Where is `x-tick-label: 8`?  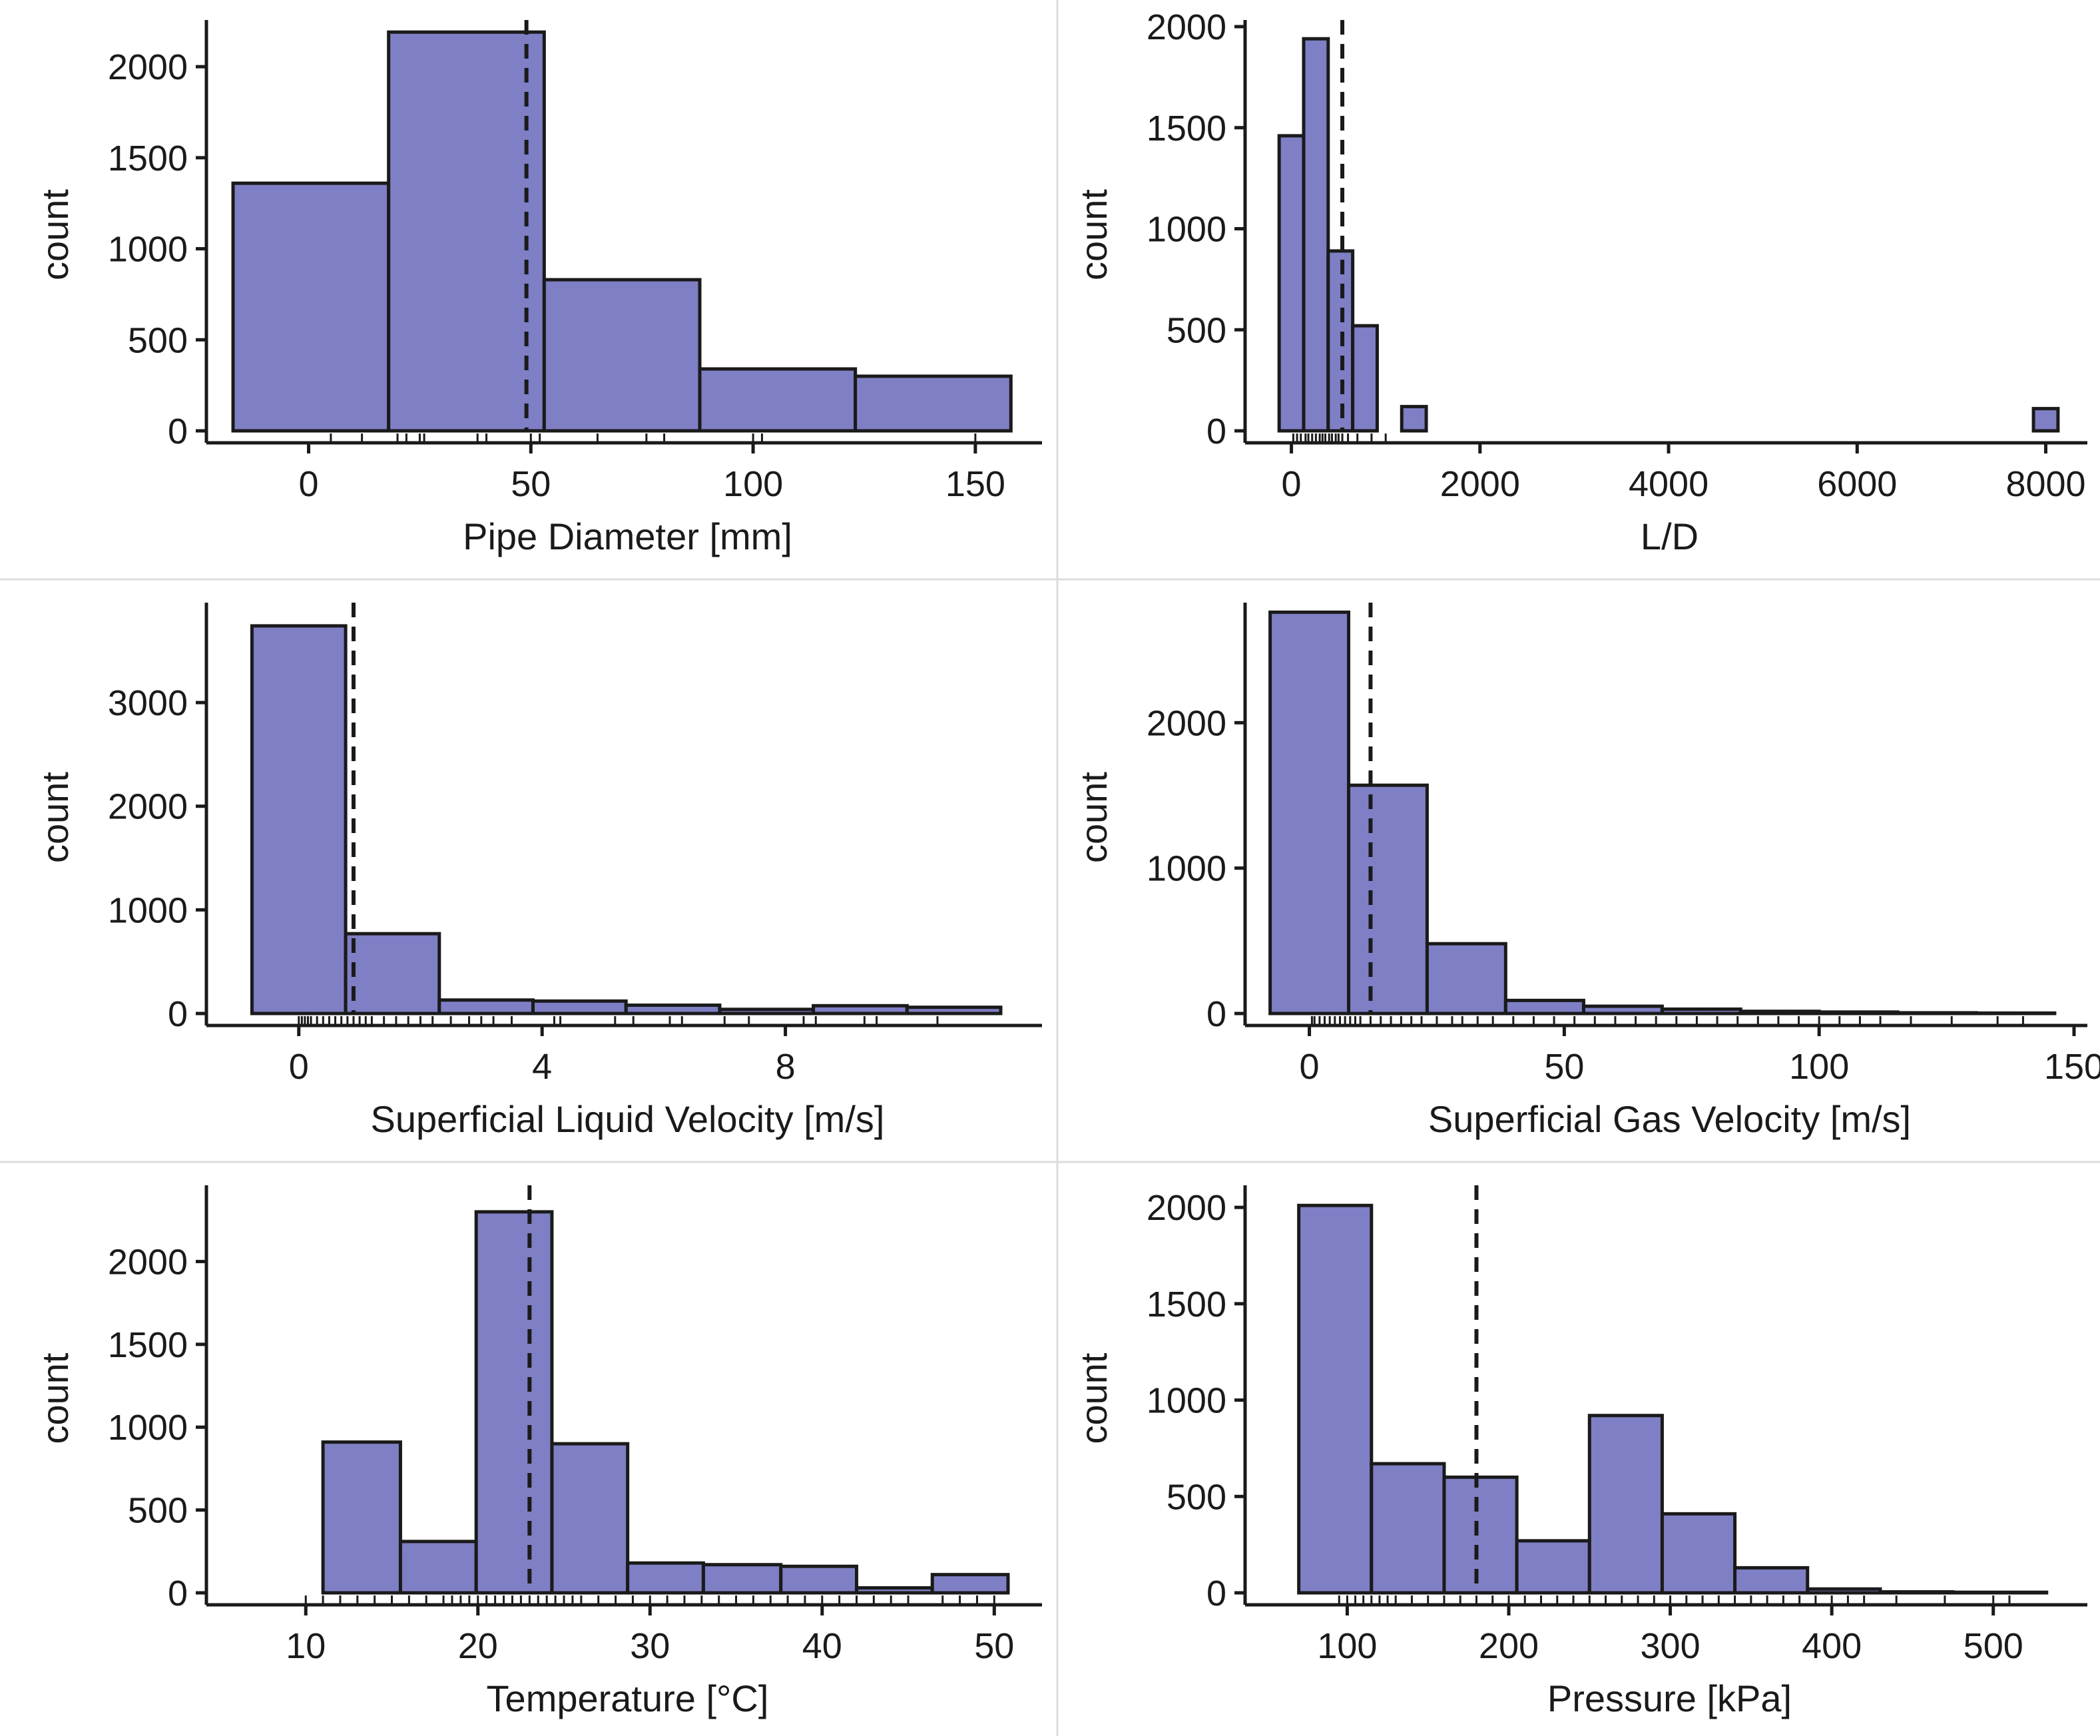
x-tick-label: 8 is located at coordinates (786, 1067).